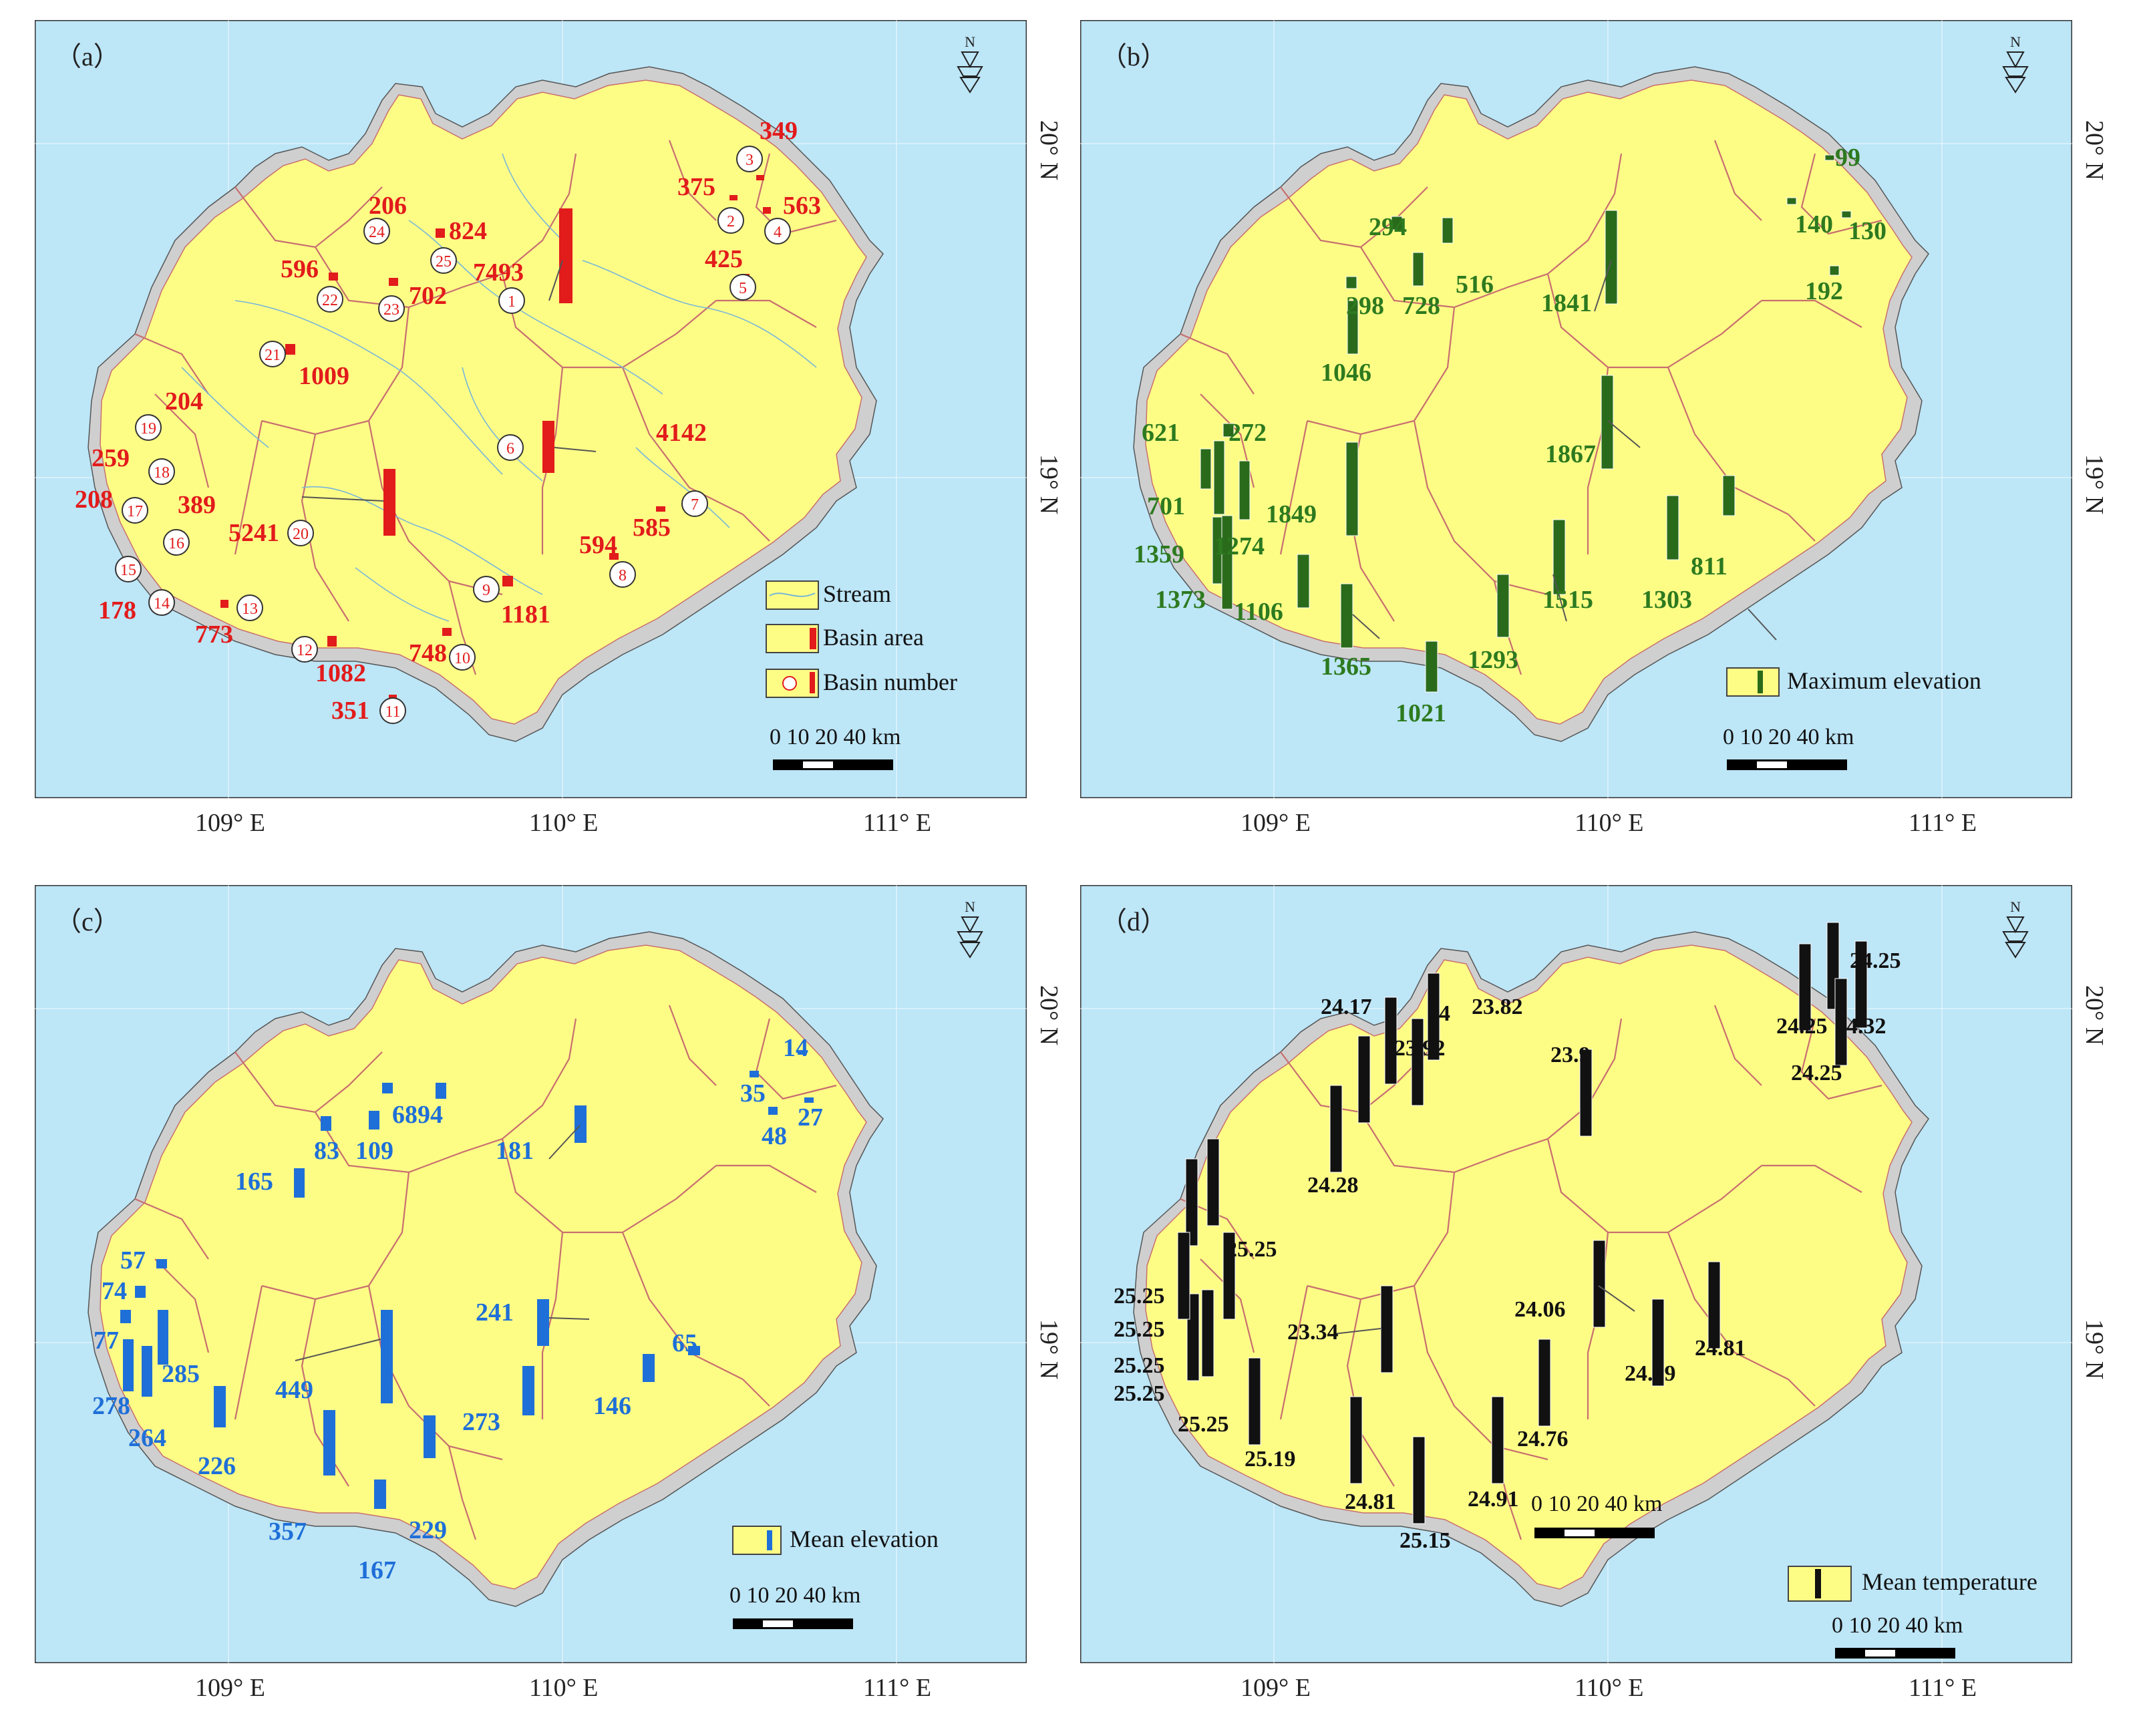 This screenshot has width=2137, height=1736. I want to click on svg-text: 1515, so click(1567, 600).